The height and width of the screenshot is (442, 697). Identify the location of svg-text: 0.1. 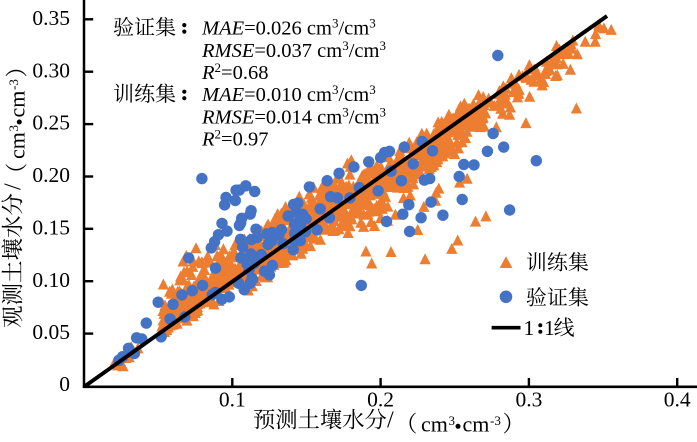
(232, 400).